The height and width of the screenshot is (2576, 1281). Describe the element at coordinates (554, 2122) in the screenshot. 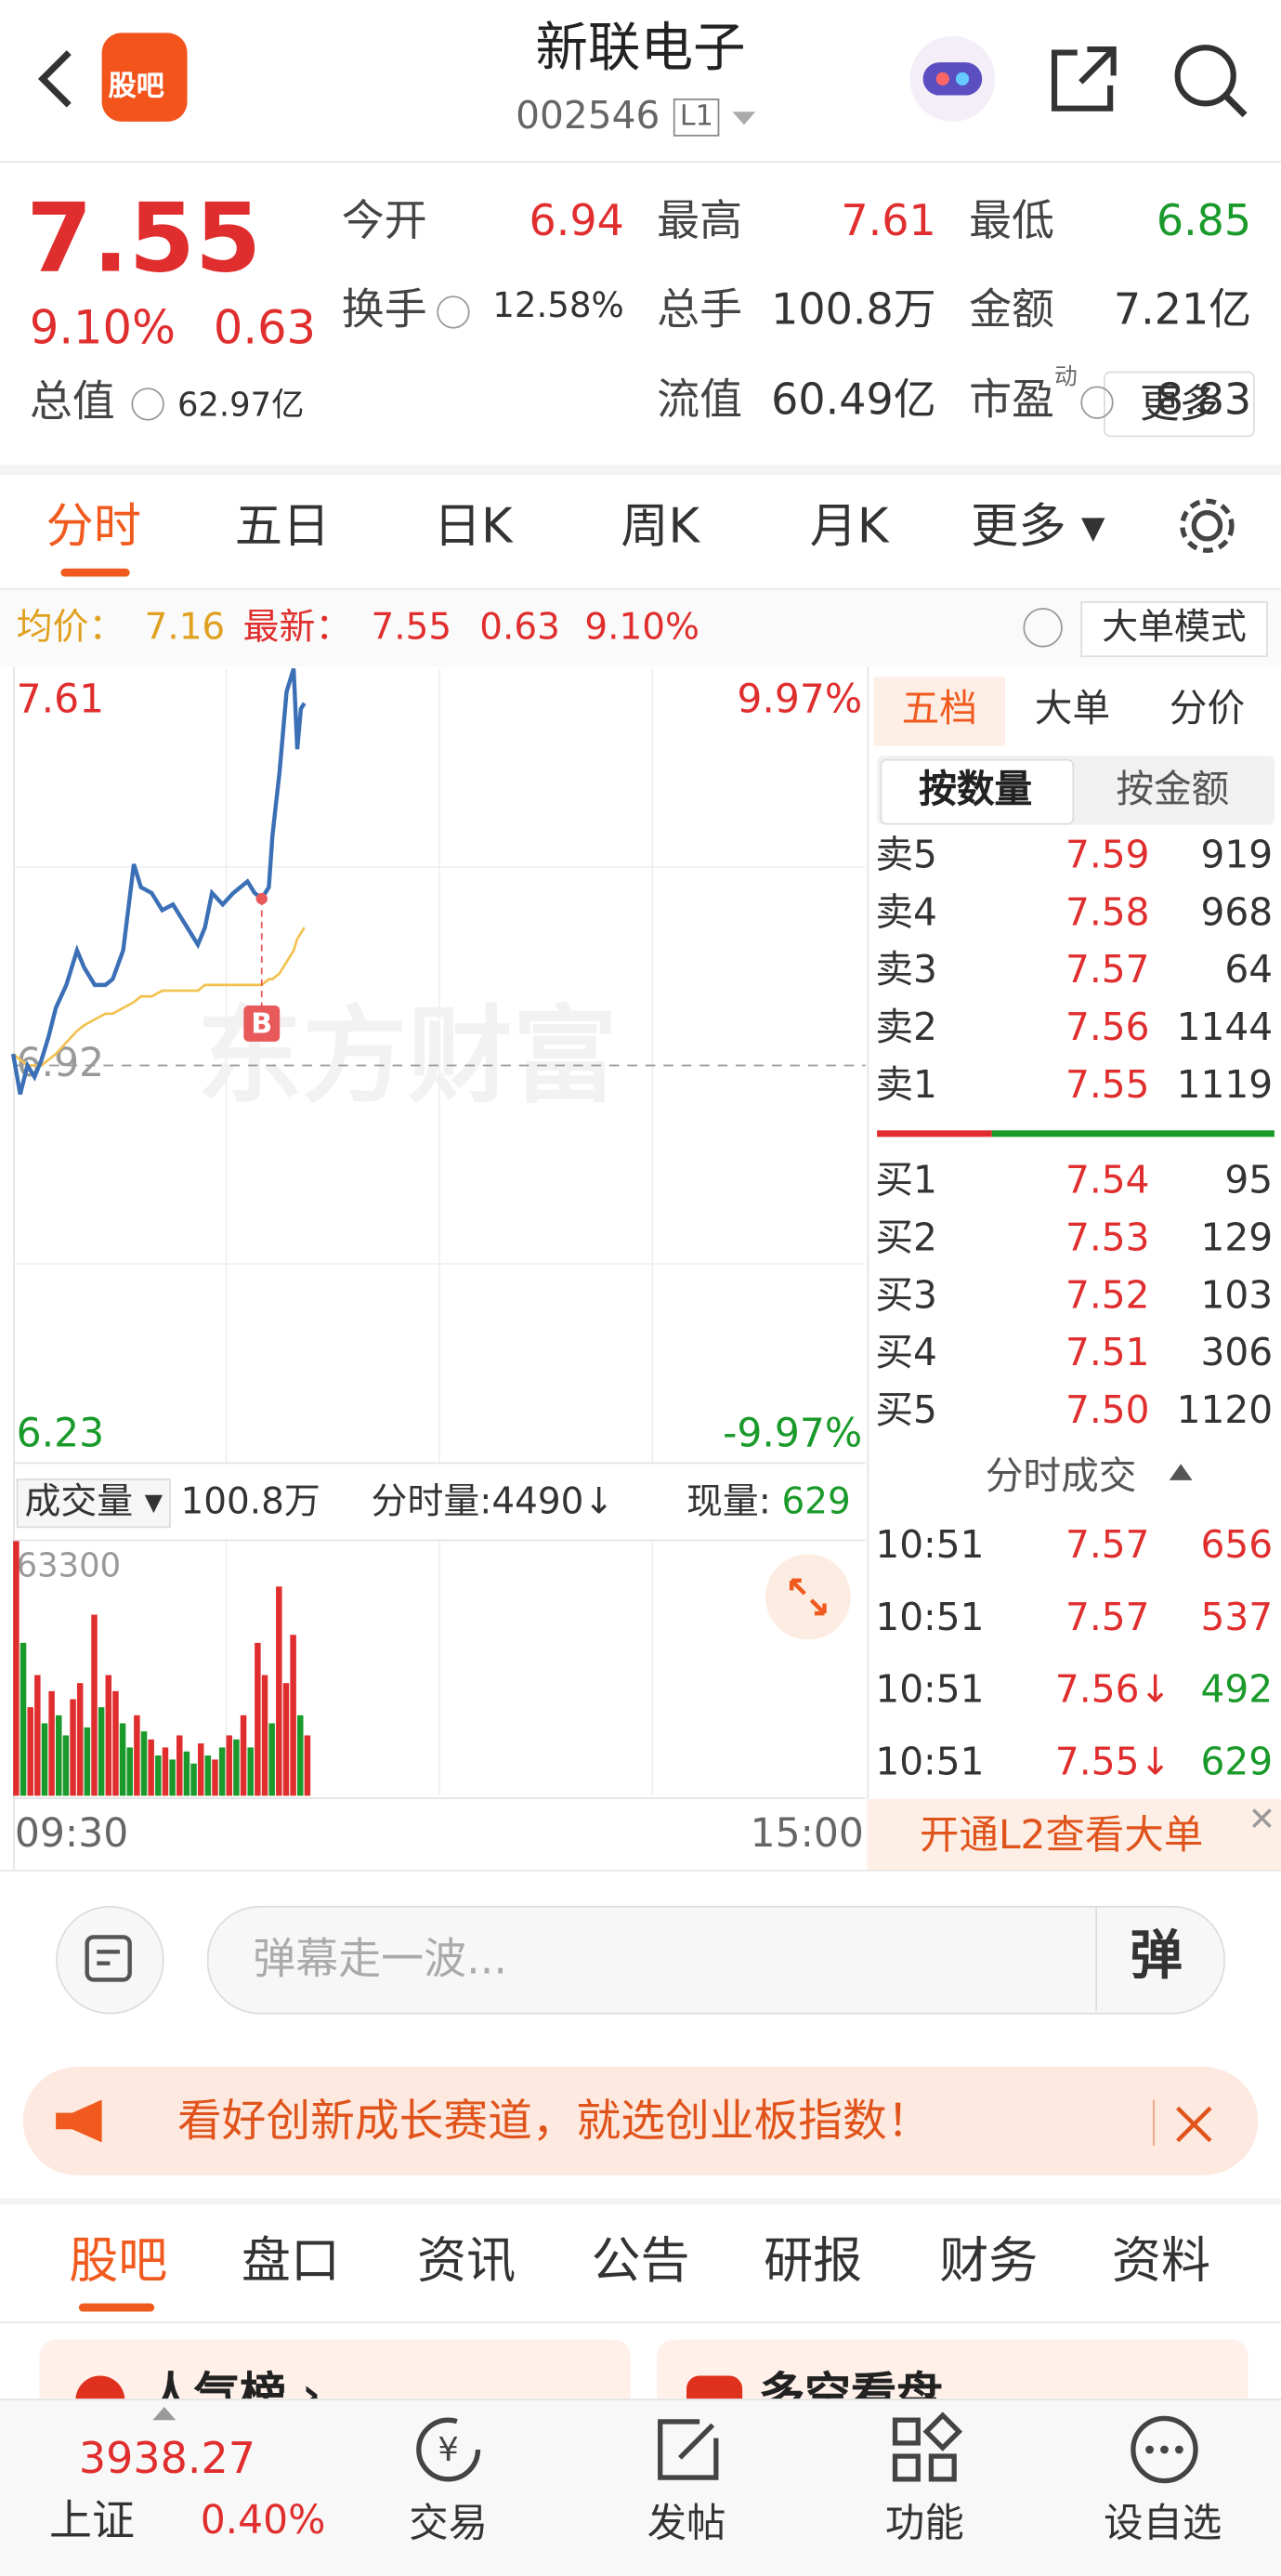

I see `banner-text: 看好创新成长赛道，就选创业板指数！` at that location.